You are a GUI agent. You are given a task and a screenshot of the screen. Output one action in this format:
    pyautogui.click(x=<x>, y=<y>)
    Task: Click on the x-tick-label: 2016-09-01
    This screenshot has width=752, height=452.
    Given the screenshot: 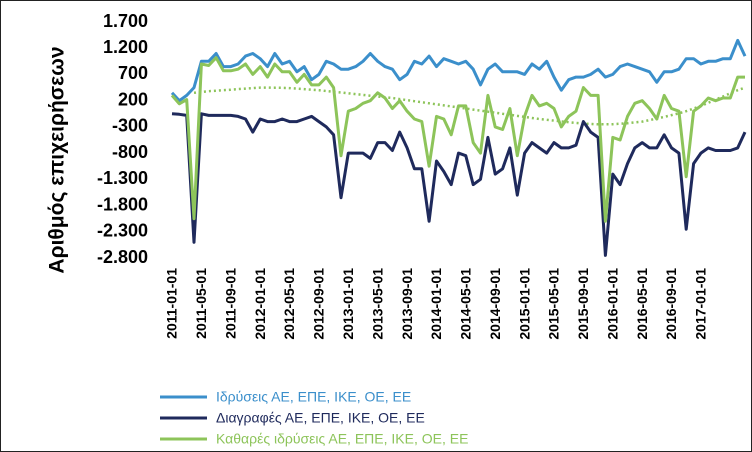 What is the action you would take?
    pyautogui.click(x=671, y=304)
    